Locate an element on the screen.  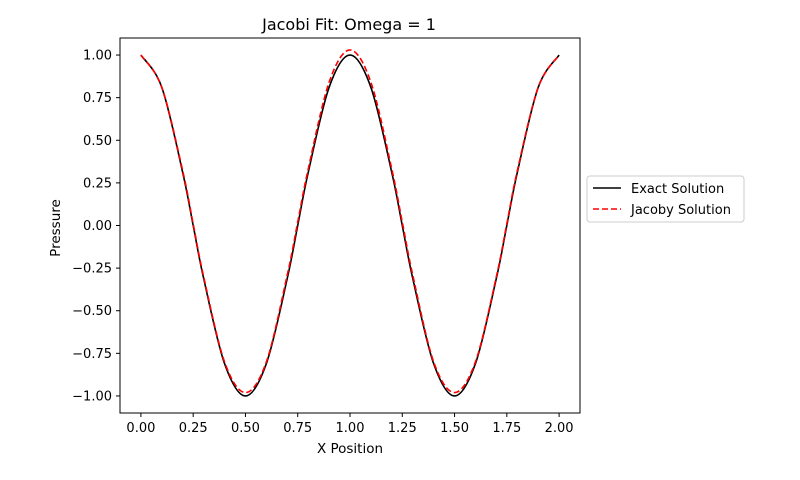
y-axis-label: Pressure is located at coordinates (56, 228).